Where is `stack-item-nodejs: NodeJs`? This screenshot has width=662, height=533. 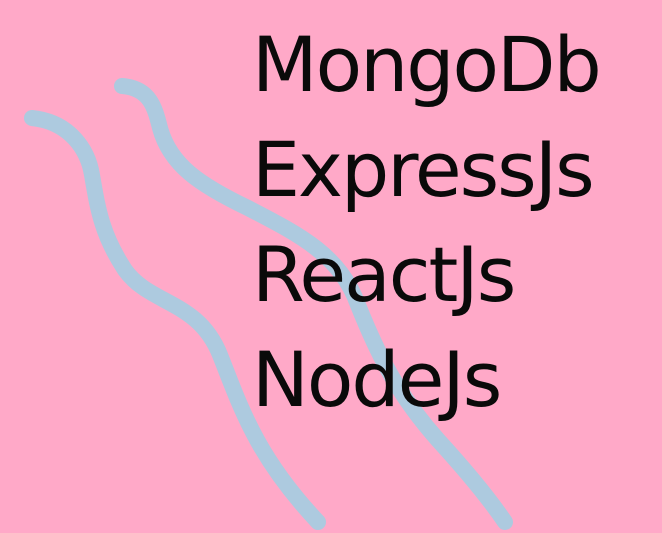 stack-item-nodejs: NodeJs is located at coordinates (377, 379).